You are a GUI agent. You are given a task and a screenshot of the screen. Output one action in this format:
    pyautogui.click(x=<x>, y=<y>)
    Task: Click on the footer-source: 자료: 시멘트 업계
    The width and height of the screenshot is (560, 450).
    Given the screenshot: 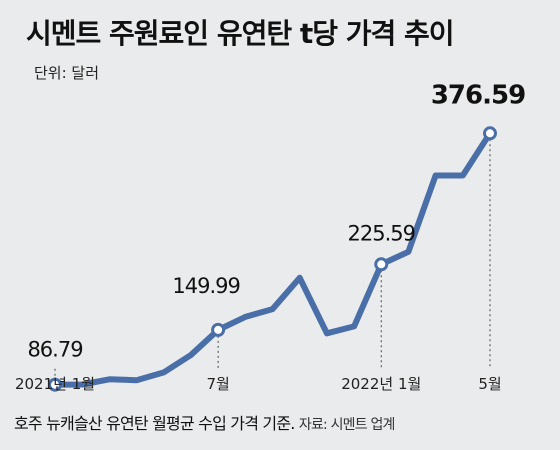 What is the action you would take?
    pyautogui.click(x=347, y=425)
    